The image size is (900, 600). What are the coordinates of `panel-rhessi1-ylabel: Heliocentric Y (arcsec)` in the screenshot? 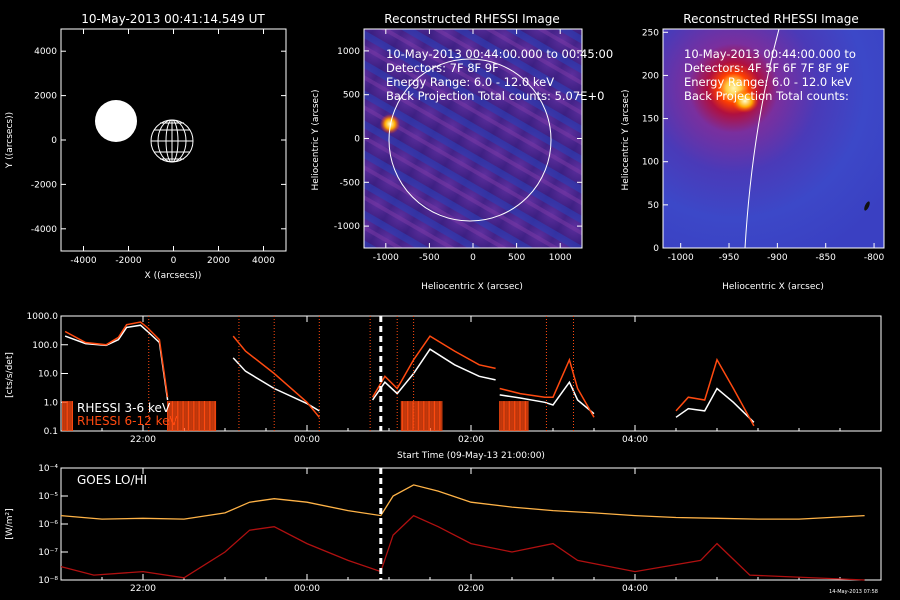 It's located at (316, 139).